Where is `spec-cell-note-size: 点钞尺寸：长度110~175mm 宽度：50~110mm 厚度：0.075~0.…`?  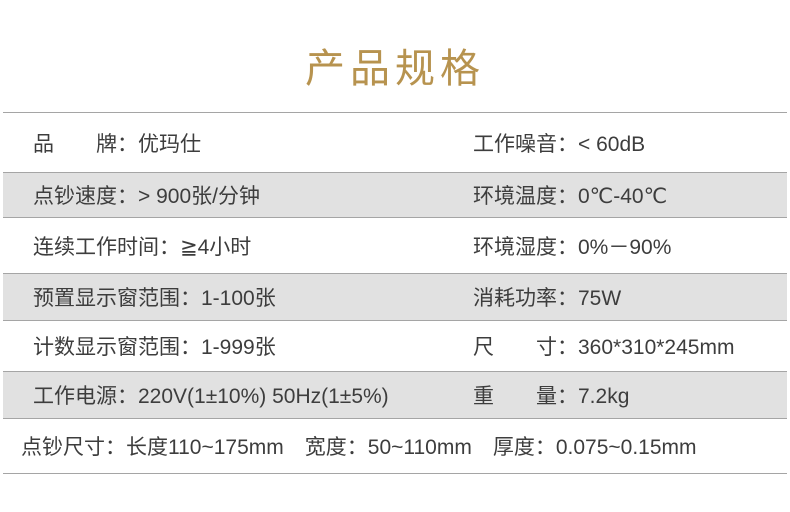 spec-cell-note-size: 点钞尺寸：长度110~175mm 宽度：50~110mm 厚度：0.075~0.… is located at coordinates (359, 447).